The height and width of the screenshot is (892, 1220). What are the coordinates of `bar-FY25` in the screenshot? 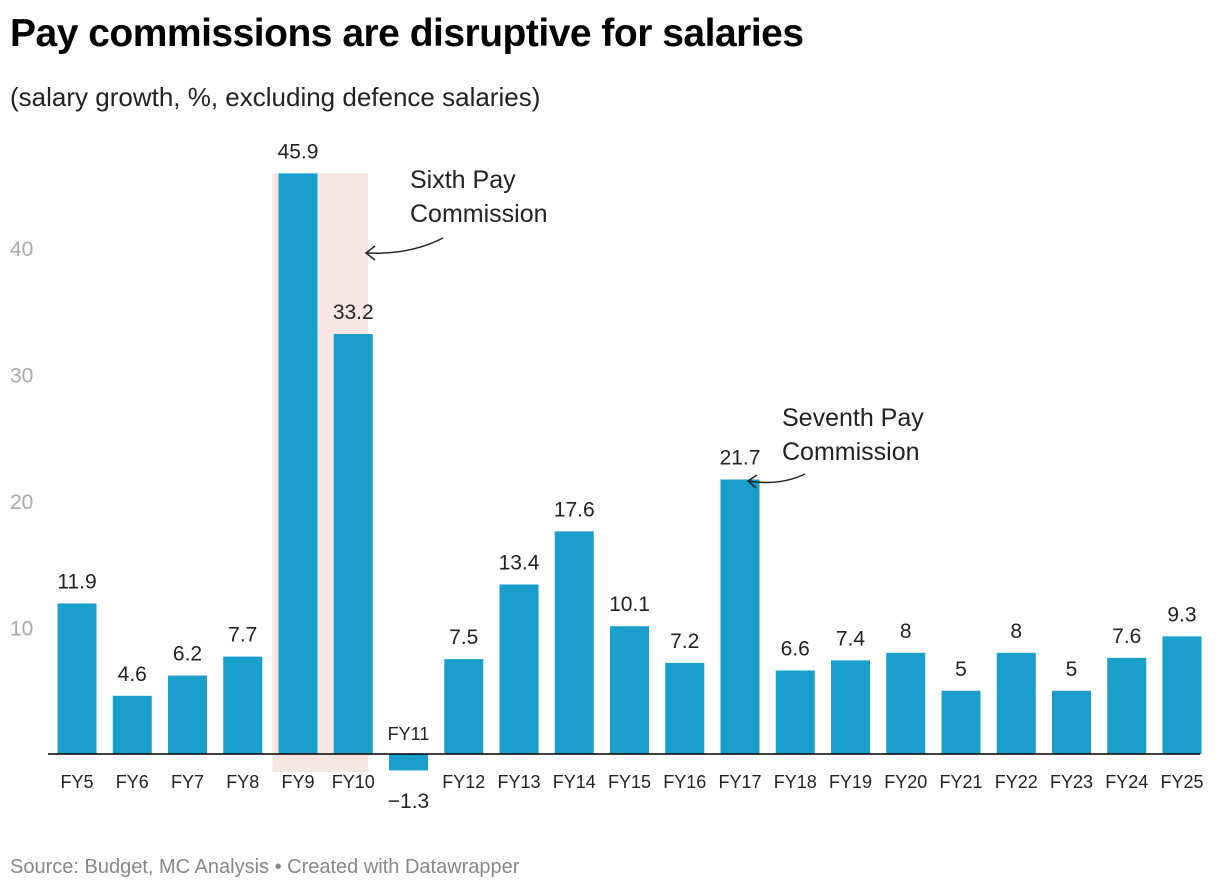 It's located at (1182, 695).